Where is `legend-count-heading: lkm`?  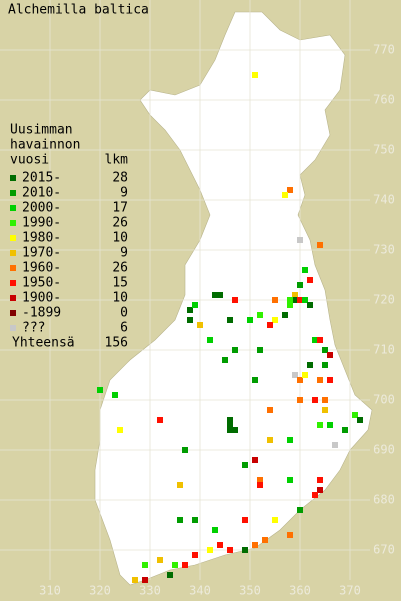 legend-count-heading: lkm is located at coordinates (117, 160).